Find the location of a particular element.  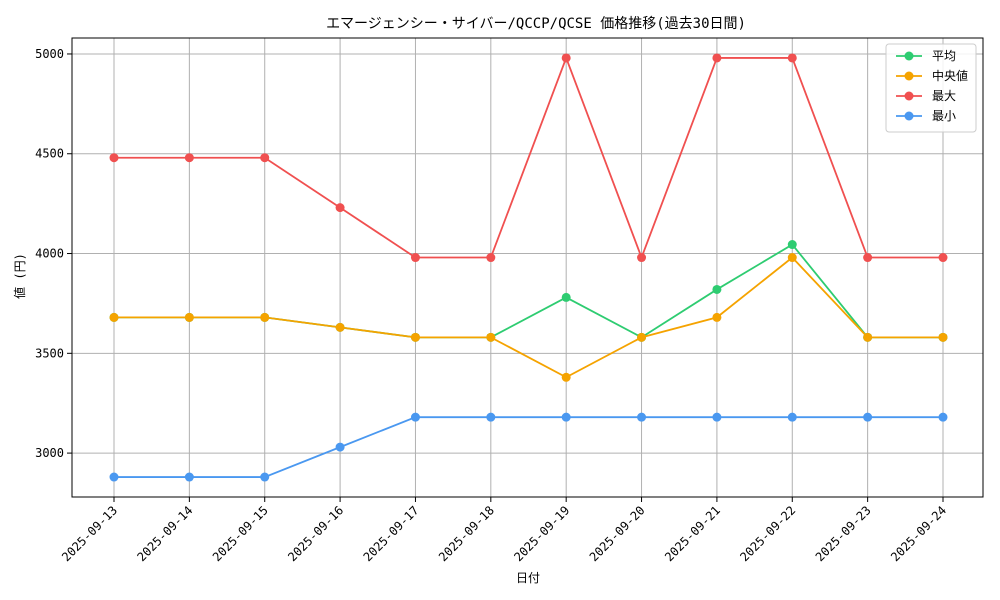

legend-box is located at coordinates (931, 88).